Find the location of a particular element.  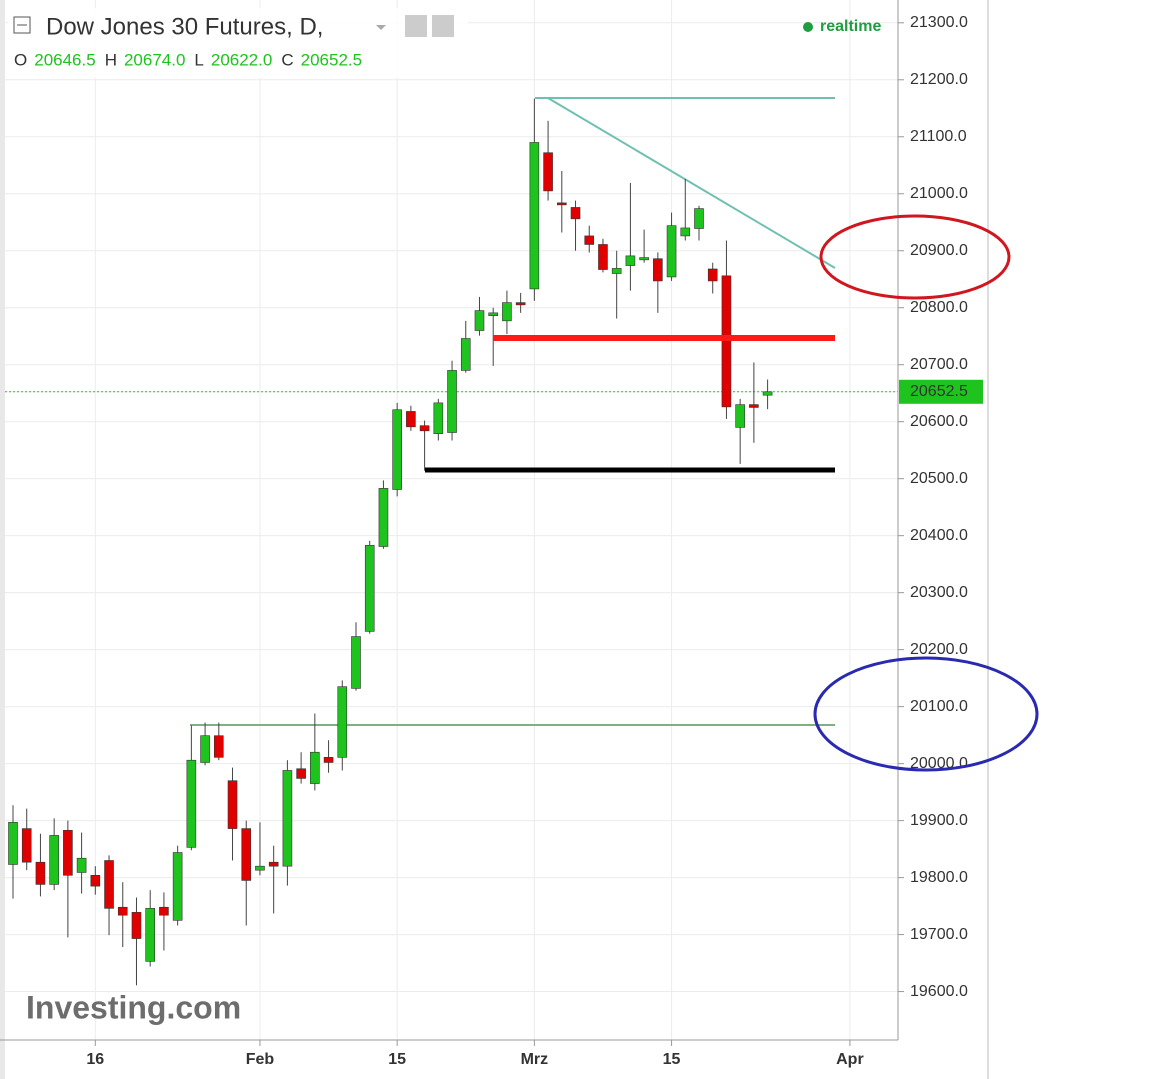

x-tick-label: Feb is located at coordinates (260, 1059).